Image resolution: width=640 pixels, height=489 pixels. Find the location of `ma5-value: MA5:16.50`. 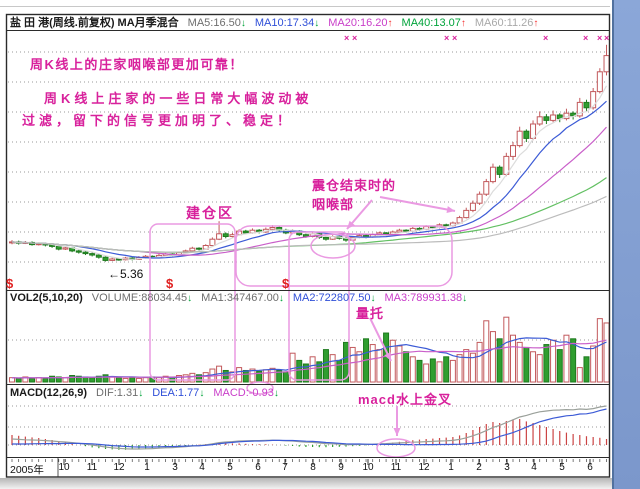

ma5-value: MA5:16.50 is located at coordinates (214, 23).